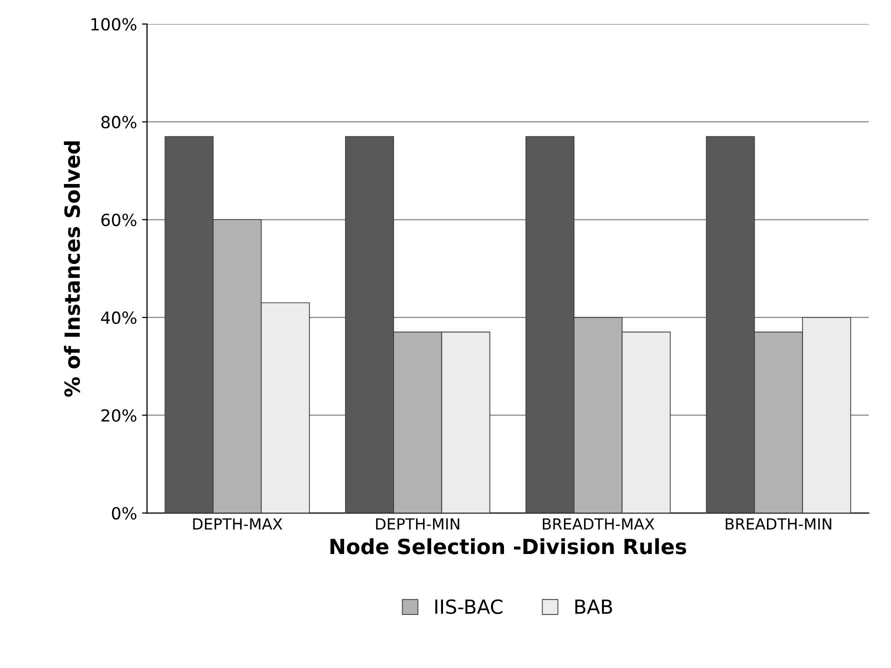 This screenshot has width=891, height=668. What do you see at coordinates (508, 546) in the screenshot?
I see `x-axis-title: Node Selection -Division Rules` at bounding box center [508, 546].